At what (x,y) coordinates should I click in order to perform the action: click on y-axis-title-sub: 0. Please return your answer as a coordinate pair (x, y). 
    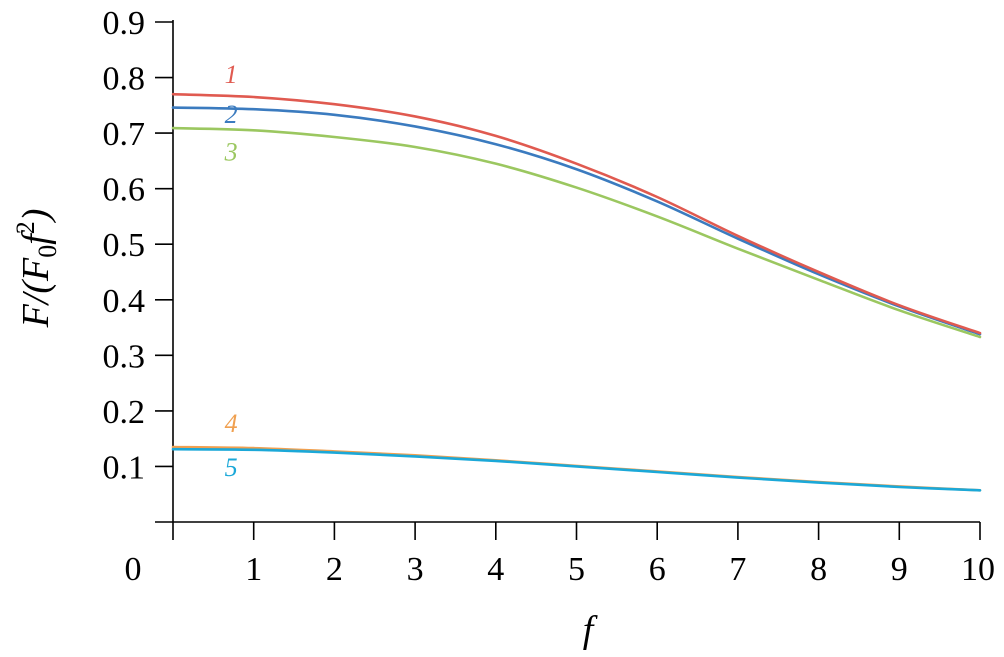
    Looking at the image, I should click on (47, 251).